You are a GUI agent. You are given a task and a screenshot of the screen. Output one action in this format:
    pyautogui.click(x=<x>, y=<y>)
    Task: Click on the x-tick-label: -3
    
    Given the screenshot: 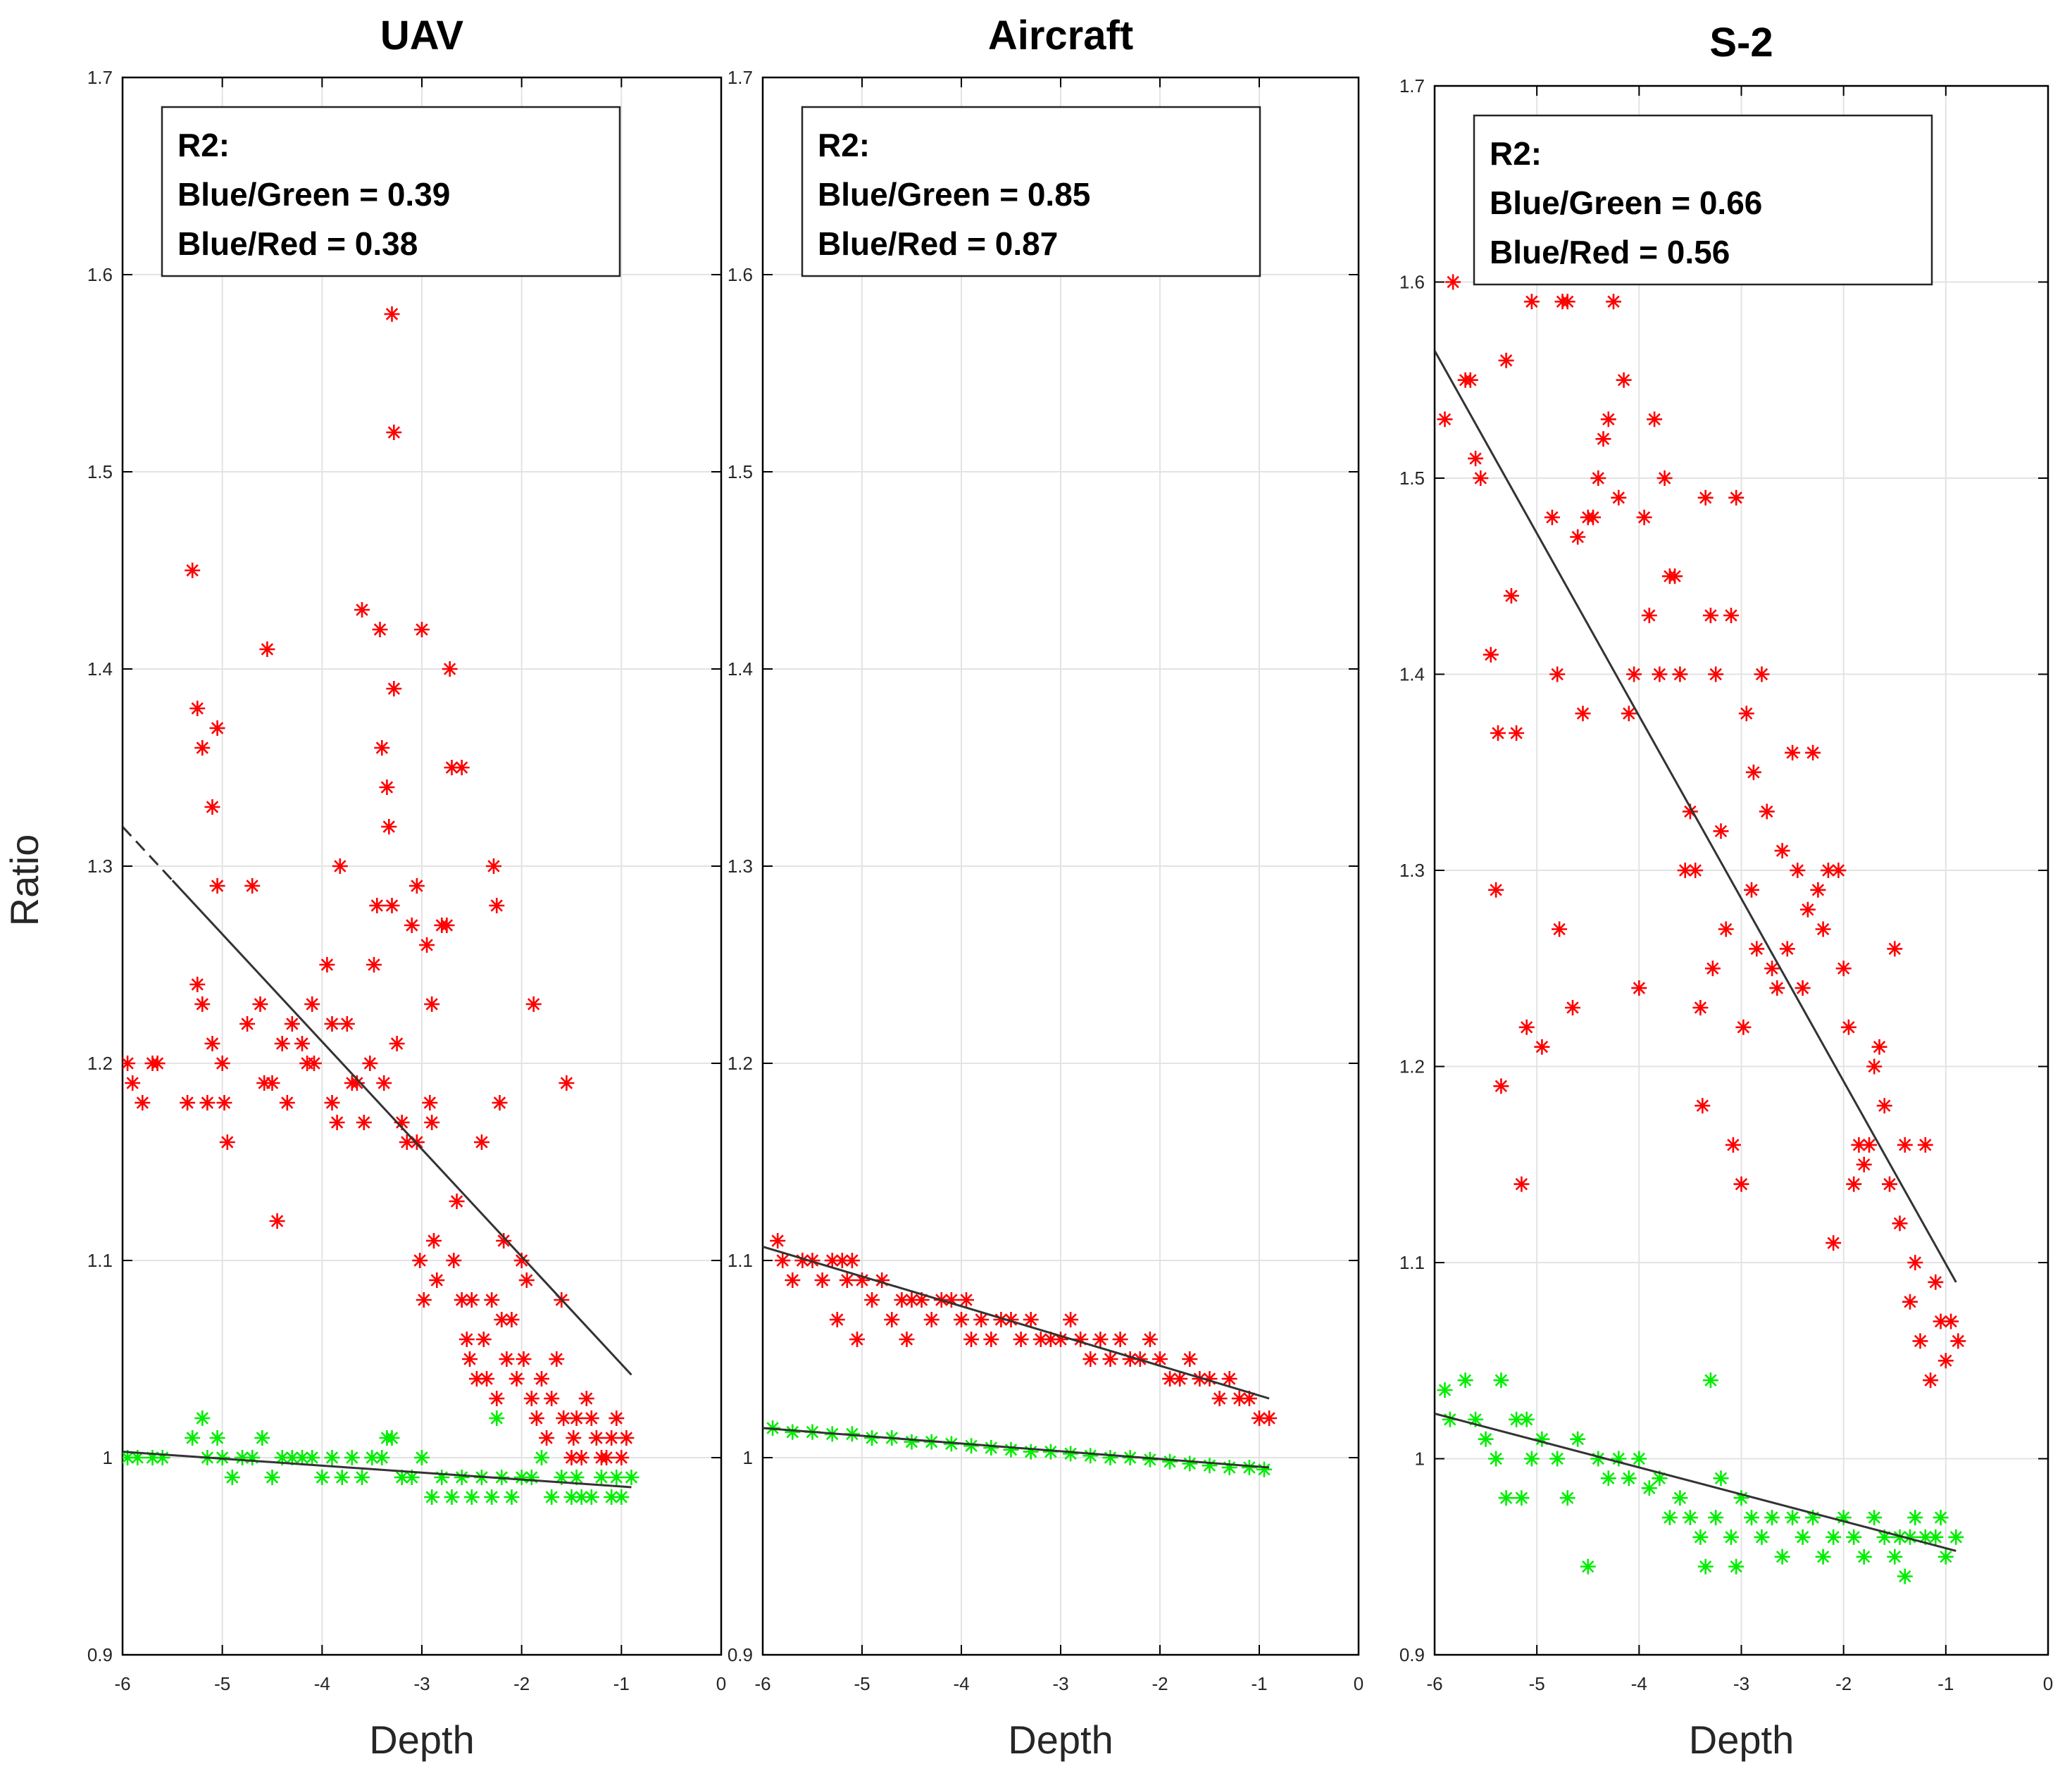 What is the action you would take?
    pyautogui.click(x=421, y=1683)
    